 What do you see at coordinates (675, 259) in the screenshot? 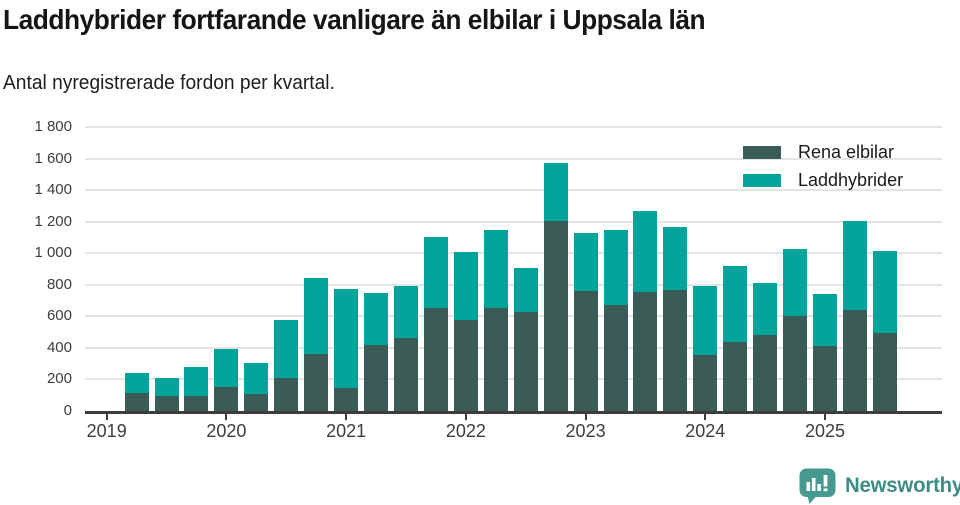
I see `bar-2023-K4-laddhybrider` at bounding box center [675, 259].